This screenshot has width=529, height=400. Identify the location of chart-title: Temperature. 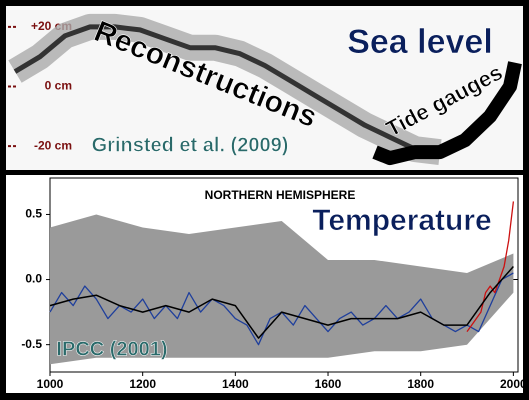
(402, 220).